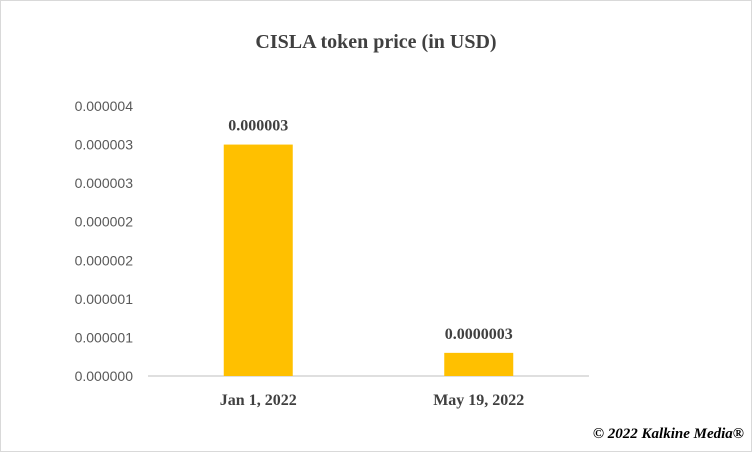 This screenshot has height=452, width=752. I want to click on x-category-label: Jan 1, 2022, so click(258, 400).